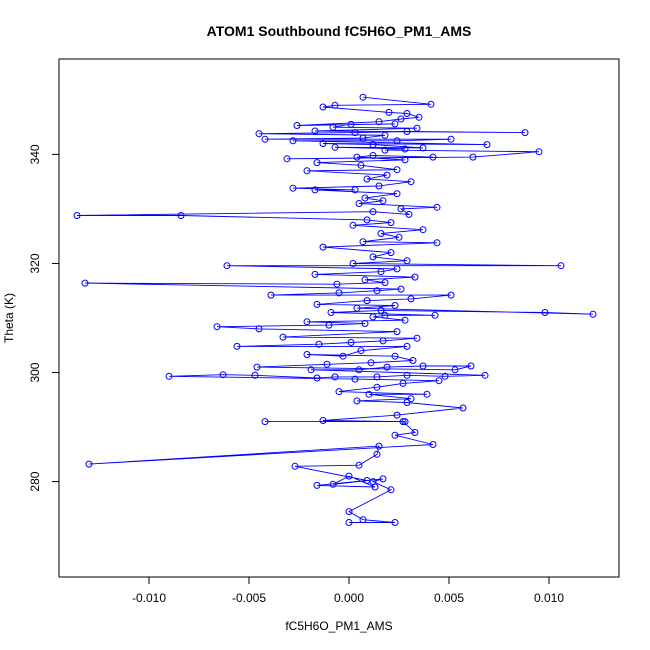 Image resolution: width=650 pixels, height=650 pixels. I want to click on x-axis: -0.010 -0.005 0.000 0.005 0.010, so click(348, 590).